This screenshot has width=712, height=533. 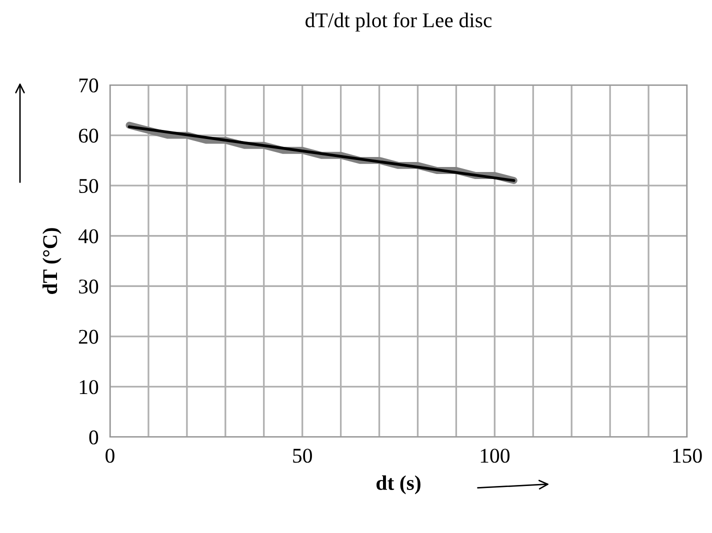 What do you see at coordinates (88, 287) in the screenshot?
I see `y-tick-label: 30` at bounding box center [88, 287].